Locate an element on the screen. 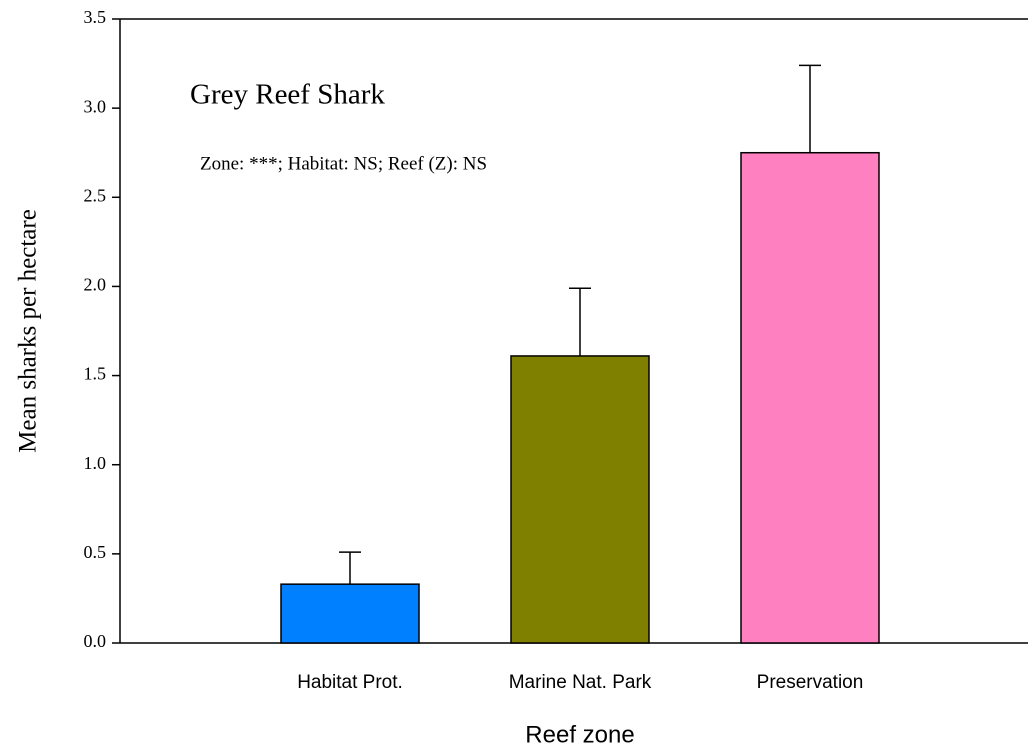 Image resolution: width=1028 pixels, height=749 pixels. x-tick-label: Habitat Prot. is located at coordinates (350, 682).